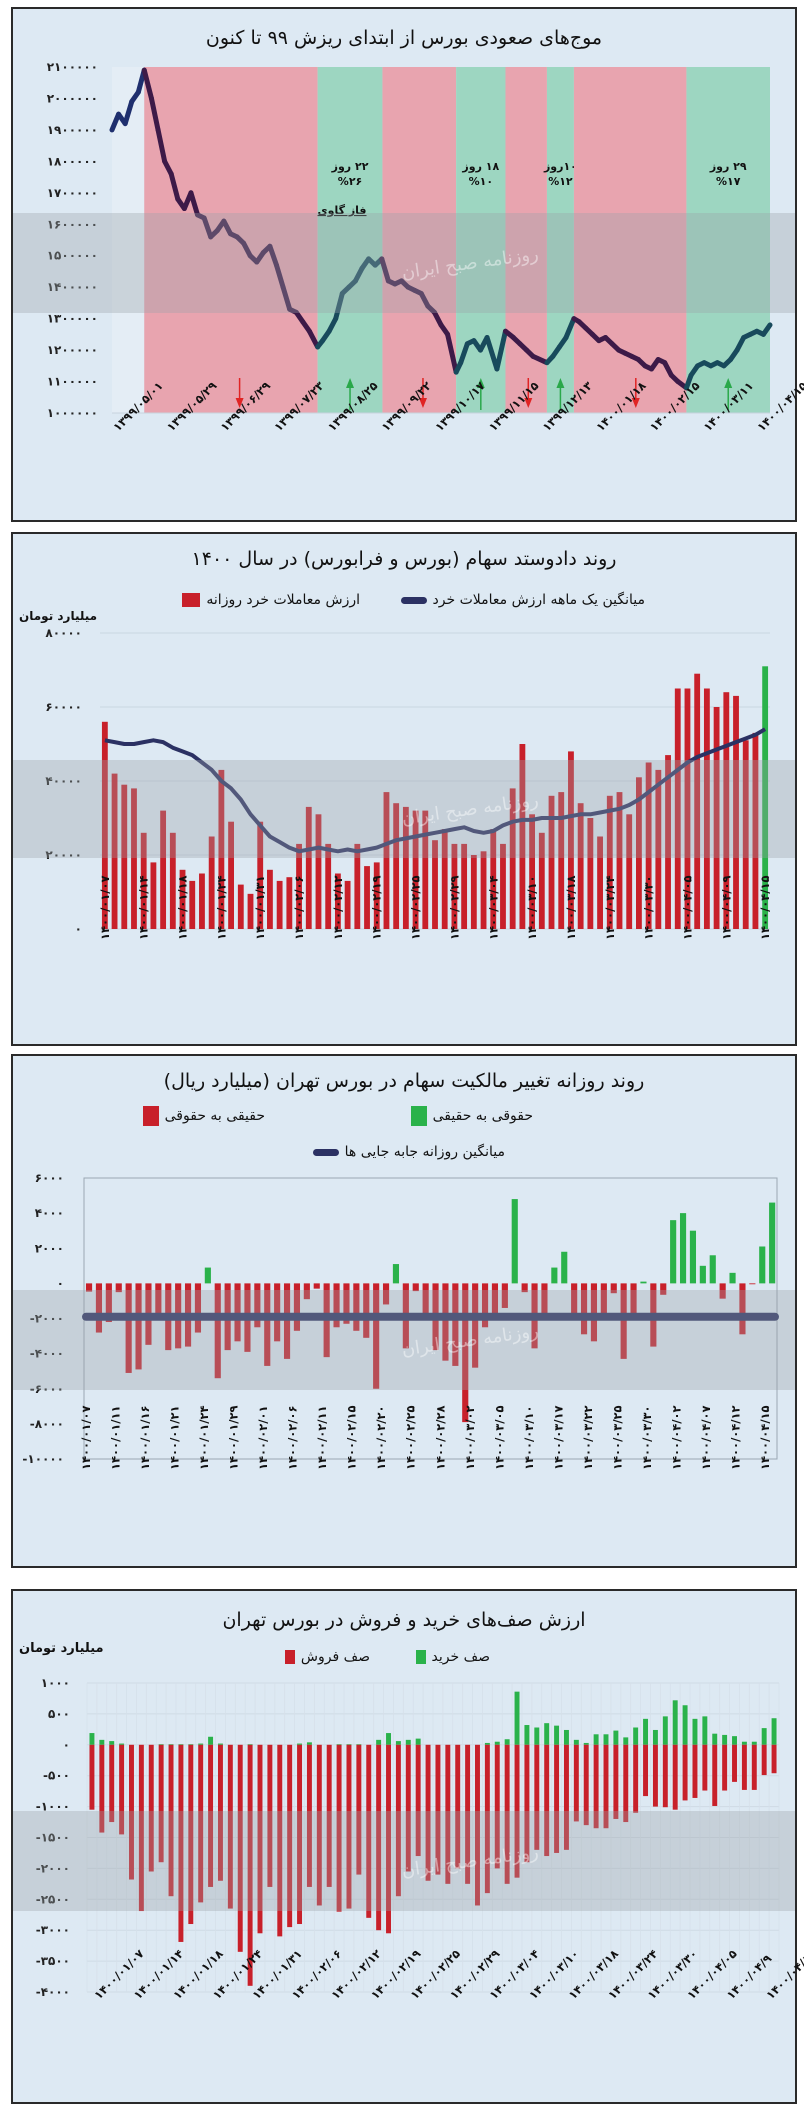 The image size is (804, 2111). I want to click on y-tick-label: ۸۰۰۰۰, so click(63, 633).